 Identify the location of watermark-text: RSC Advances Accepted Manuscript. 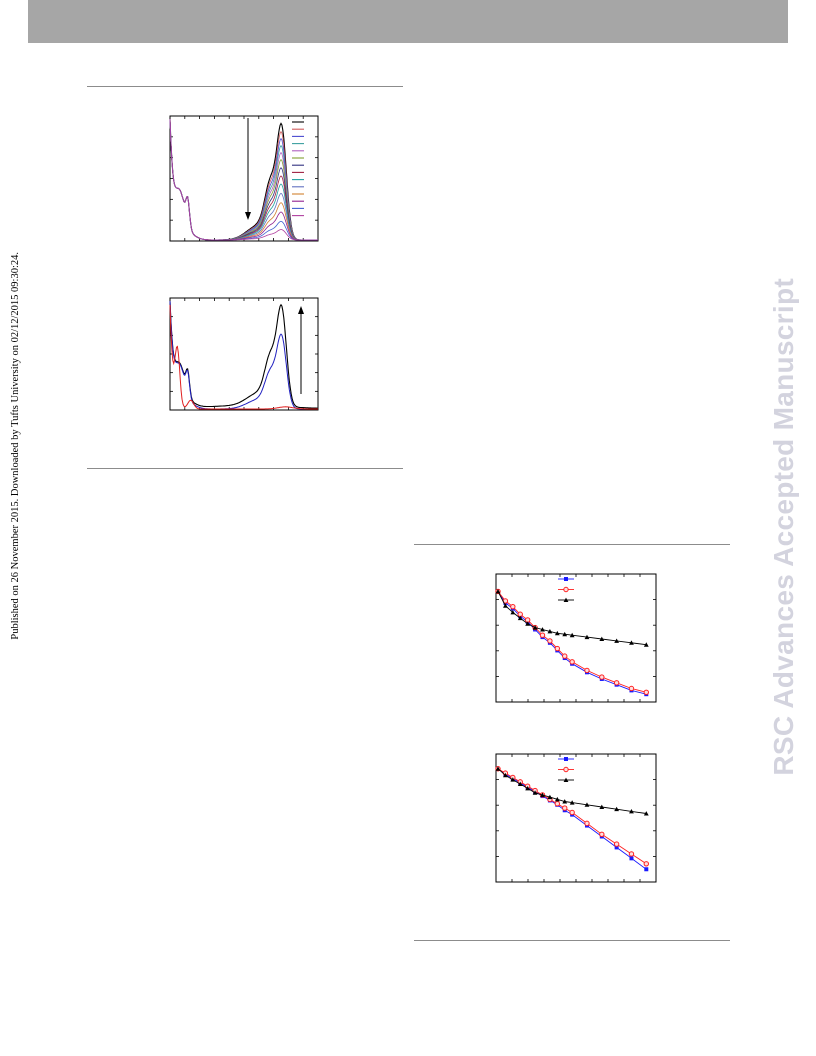
(783, 527).